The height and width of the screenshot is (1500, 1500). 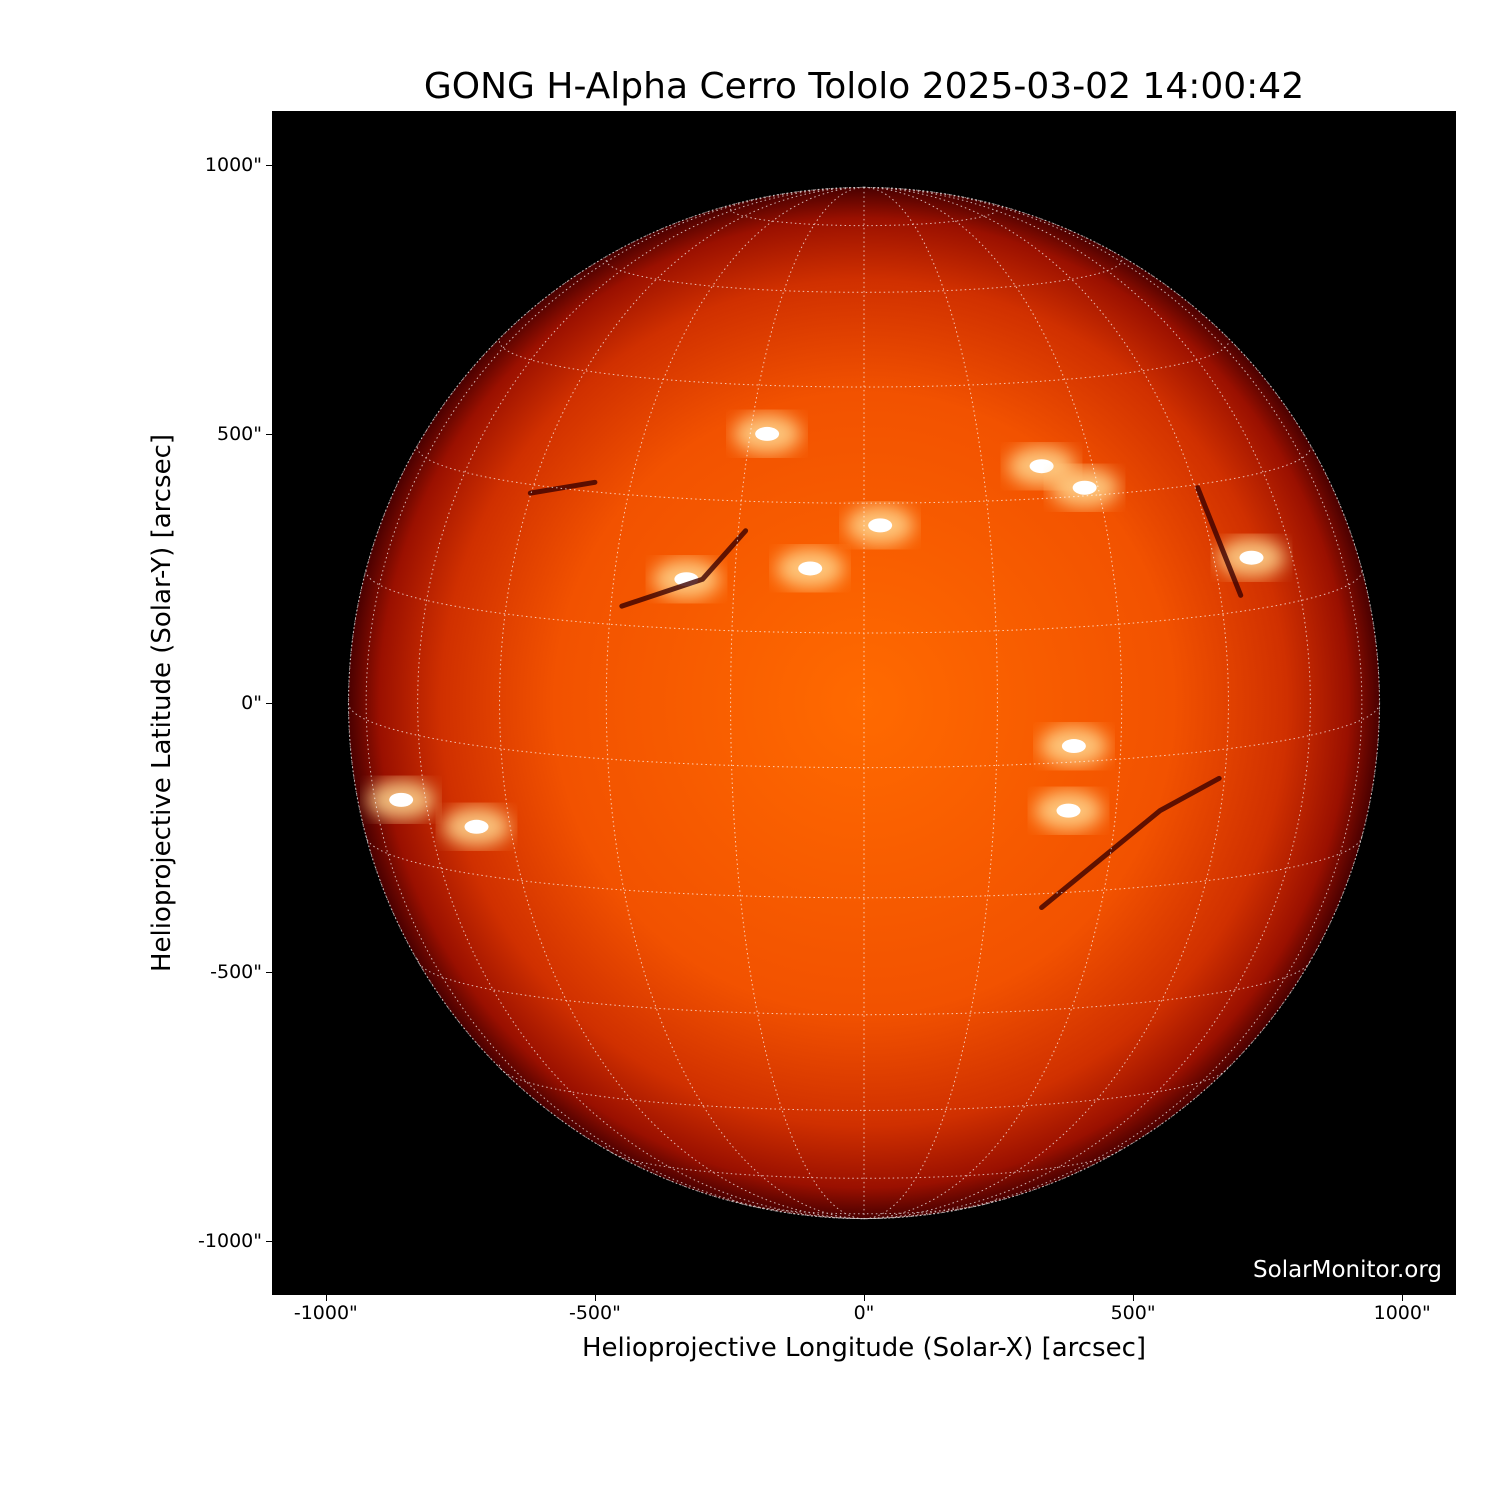 What do you see at coordinates (251, 703) in the screenshot?
I see `y-tick-label: 0"` at bounding box center [251, 703].